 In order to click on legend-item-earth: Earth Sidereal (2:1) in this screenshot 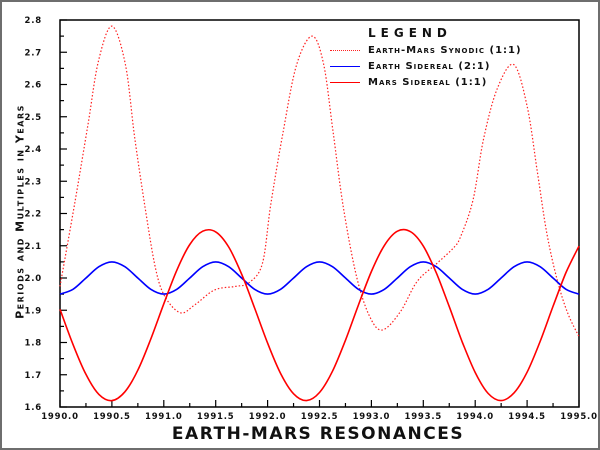, I will do `click(410, 66)`.